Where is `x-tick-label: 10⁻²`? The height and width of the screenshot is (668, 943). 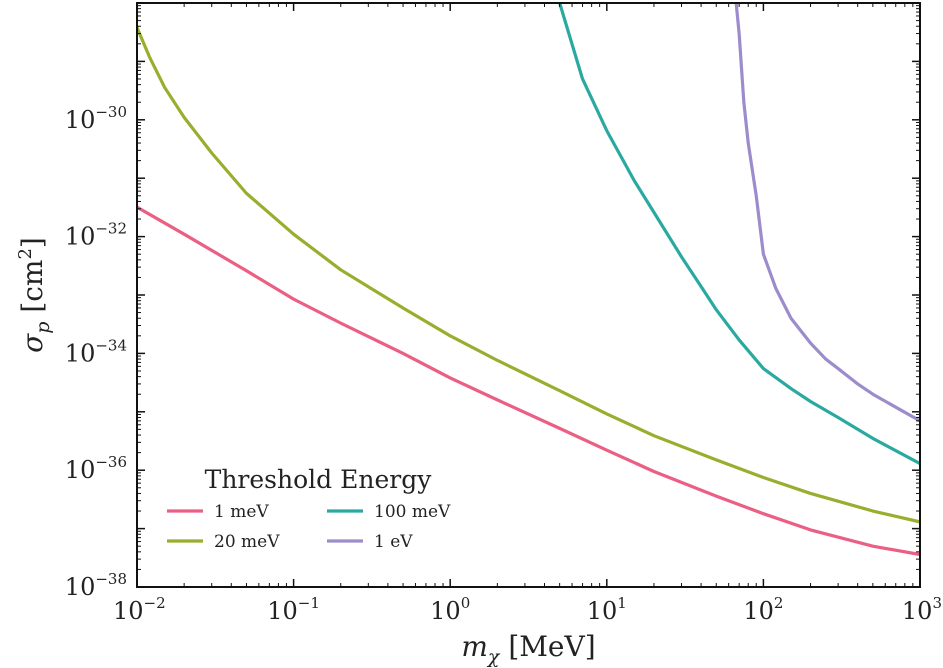 x-tick-label: 10⁻² is located at coordinates (139, 609).